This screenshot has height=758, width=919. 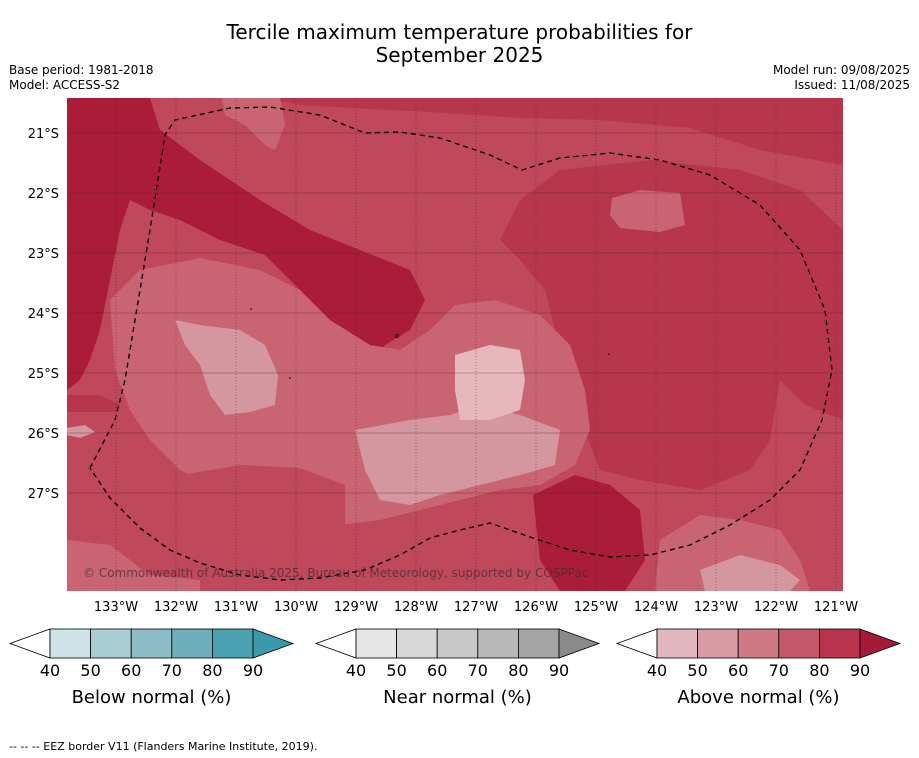 What do you see at coordinates (296, 607) in the screenshot?
I see `lon-tick-label: 130°W` at bounding box center [296, 607].